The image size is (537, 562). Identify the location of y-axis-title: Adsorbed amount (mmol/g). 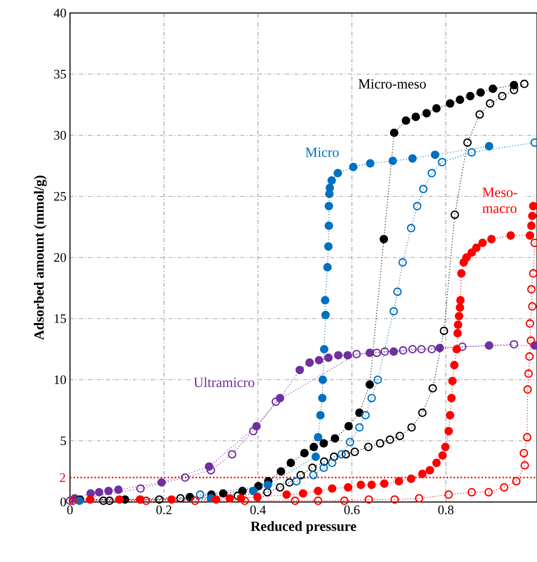
(40, 258).